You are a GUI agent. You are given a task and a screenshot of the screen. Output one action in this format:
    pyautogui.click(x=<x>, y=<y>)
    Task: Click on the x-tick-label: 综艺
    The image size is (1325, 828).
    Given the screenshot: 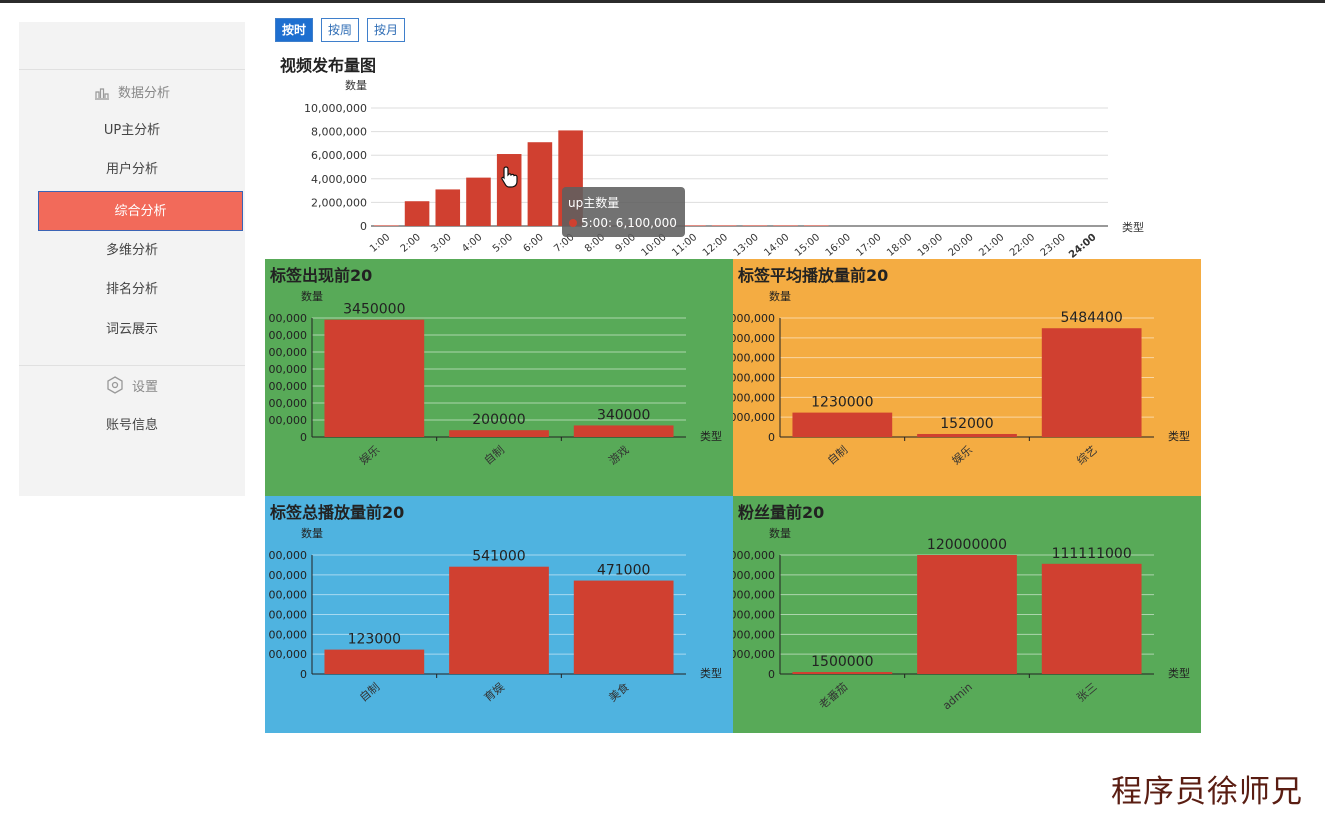 What is the action you would take?
    pyautogui.click(x=1087, y=455)
    